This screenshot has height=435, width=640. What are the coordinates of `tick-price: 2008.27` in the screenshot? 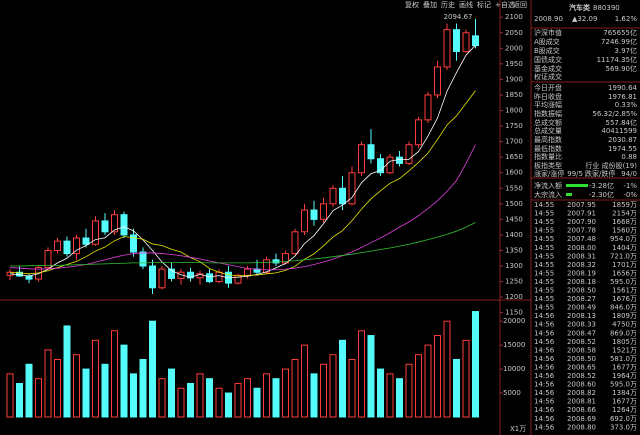 It's located at (581, 299).